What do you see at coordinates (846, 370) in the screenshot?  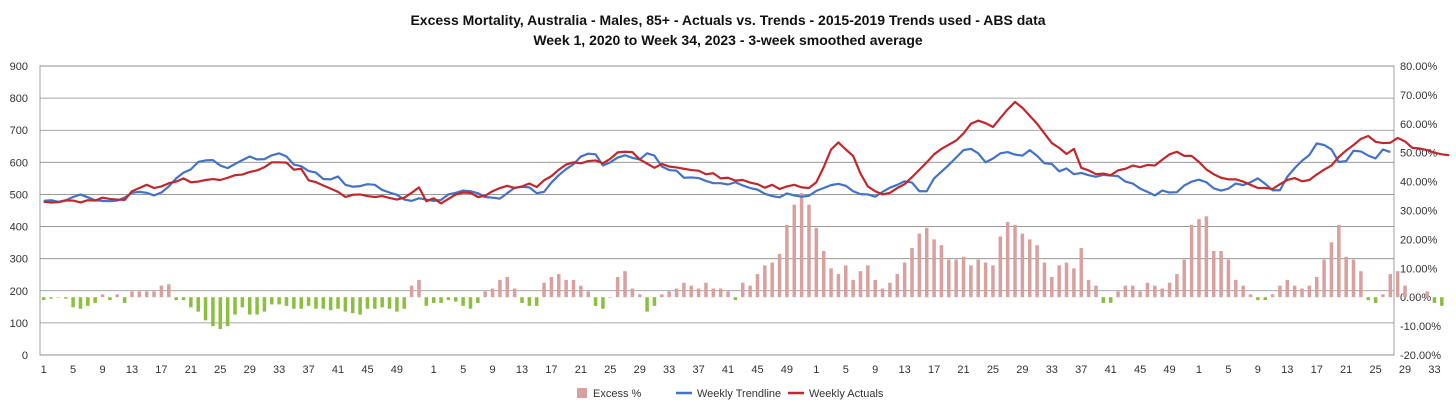 I see `x-tick-label: 5` at bounding box center [846, 370].